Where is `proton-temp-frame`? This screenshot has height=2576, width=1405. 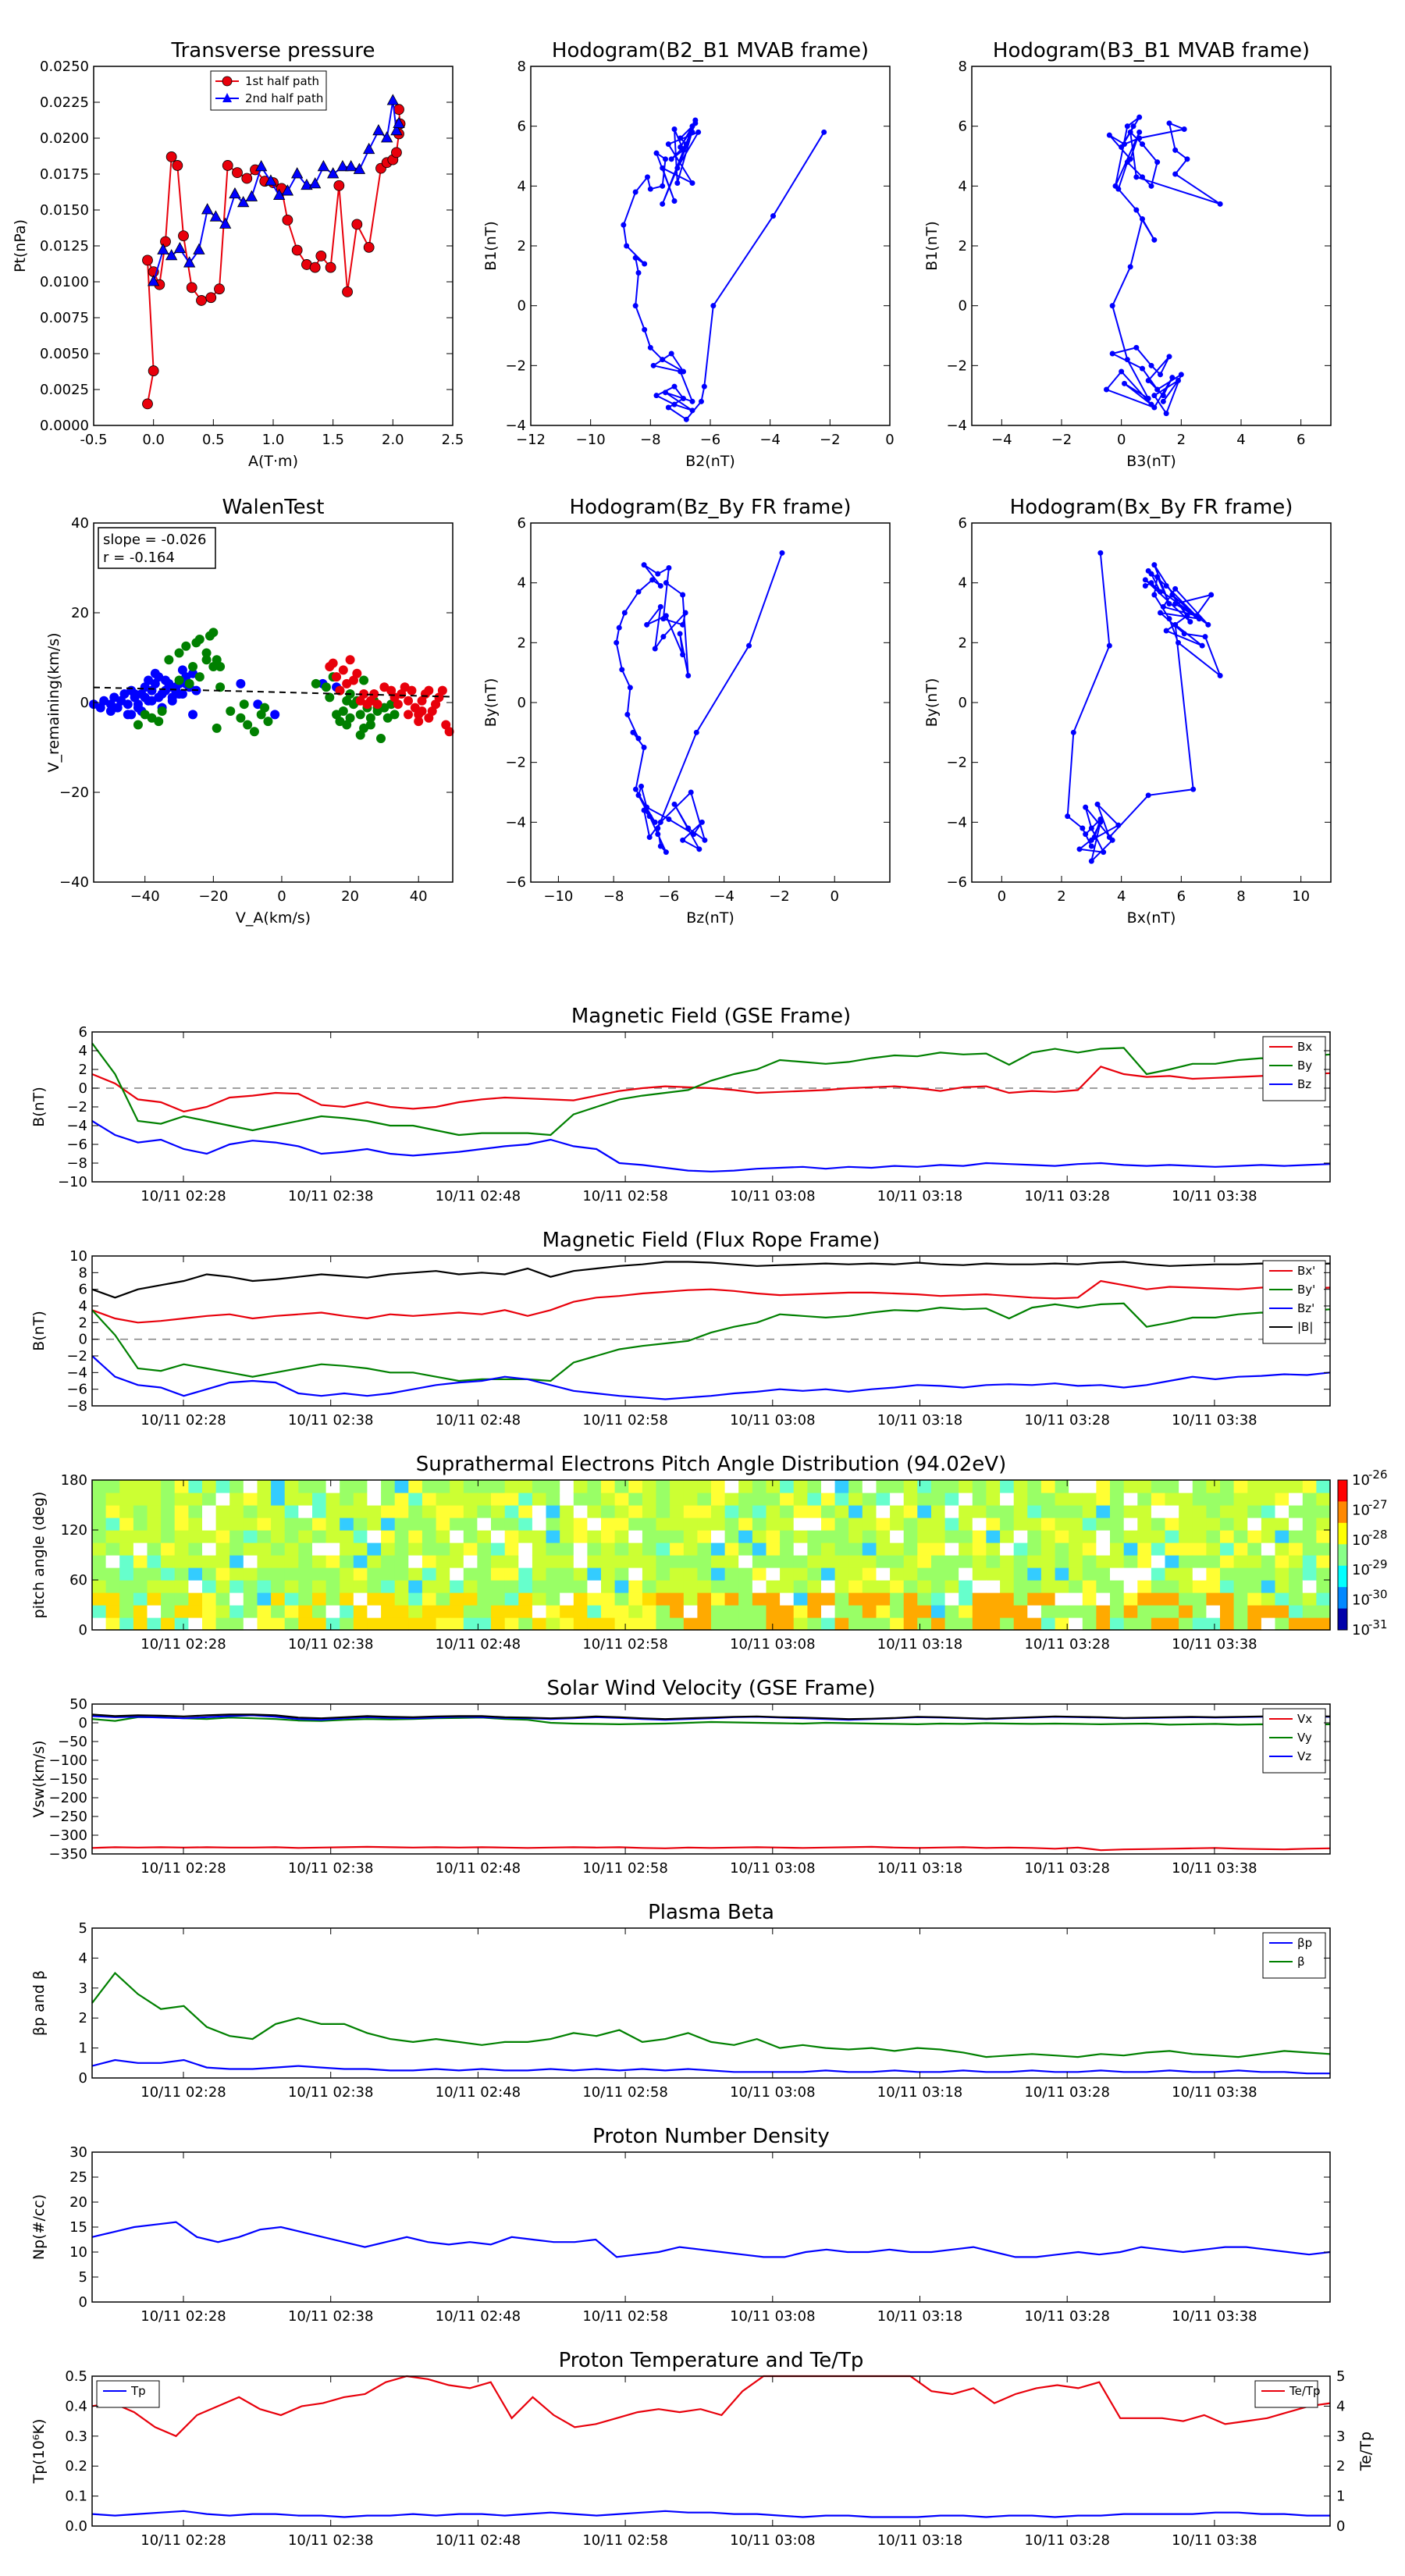 proton-temp-frame is located at coordinates (711, 2451).